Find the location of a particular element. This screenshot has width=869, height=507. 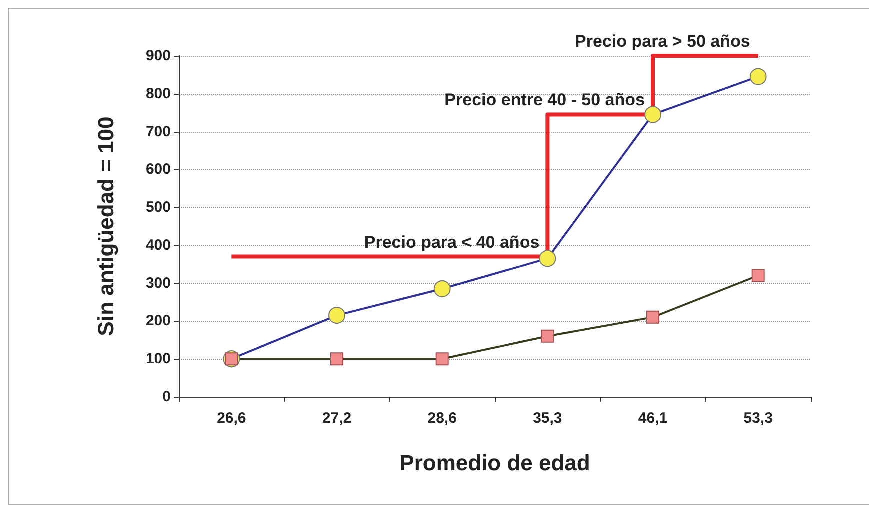

y-tick-label: 300 is located at coordinates (158, 283).